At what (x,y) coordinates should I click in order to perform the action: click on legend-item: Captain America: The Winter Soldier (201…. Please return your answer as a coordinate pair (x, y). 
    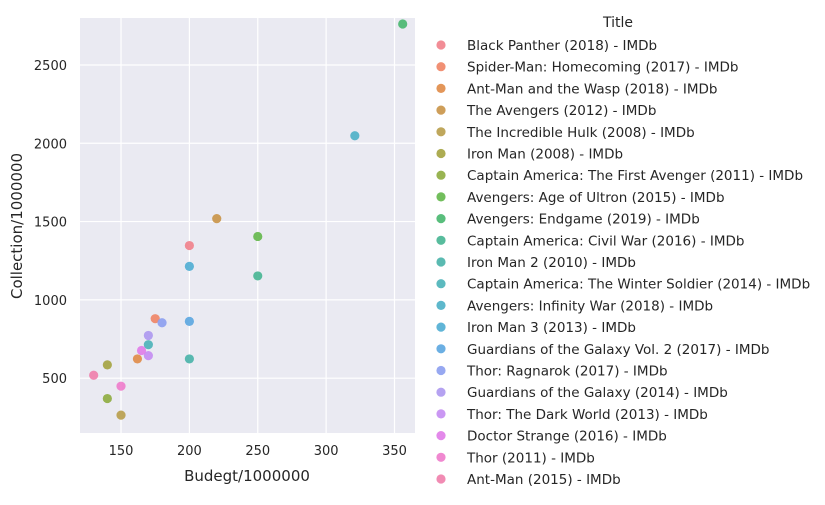
    Looking at the image, I should click on (623, 285).